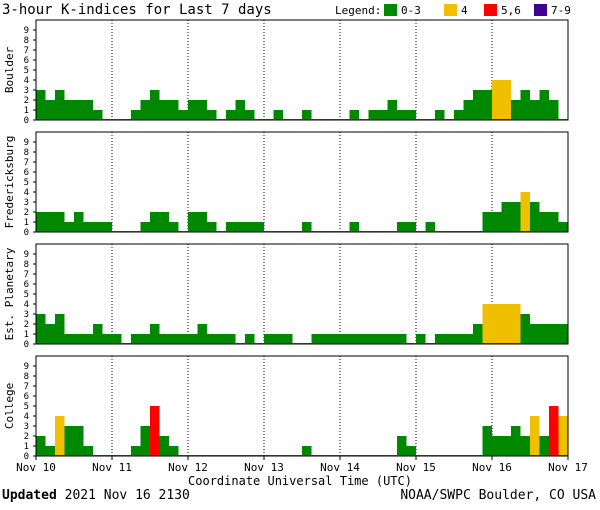 This screenshot has height=510, width=600. I want to click on legend-entry-0: 0-3, so click(411, 10).